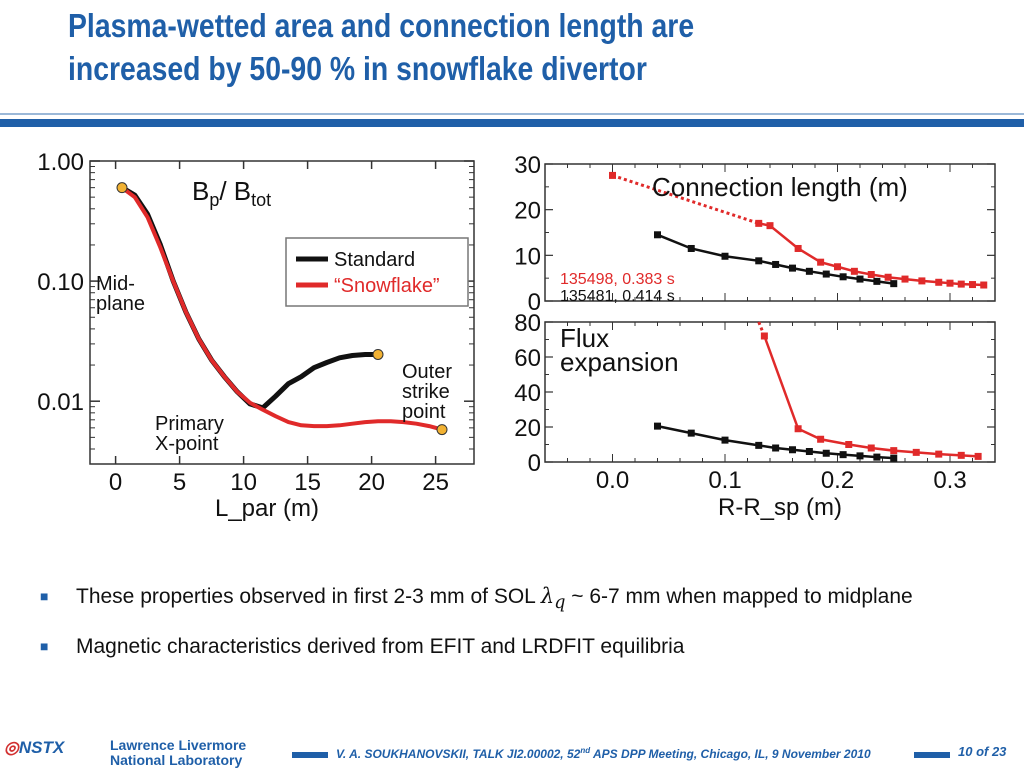 Image resolution: width=1024 pixels, height=768 pixels. Describe the element at coordinates (427, 372) in the screenshot. I see `annotation-strike-point: Outer` at that location.